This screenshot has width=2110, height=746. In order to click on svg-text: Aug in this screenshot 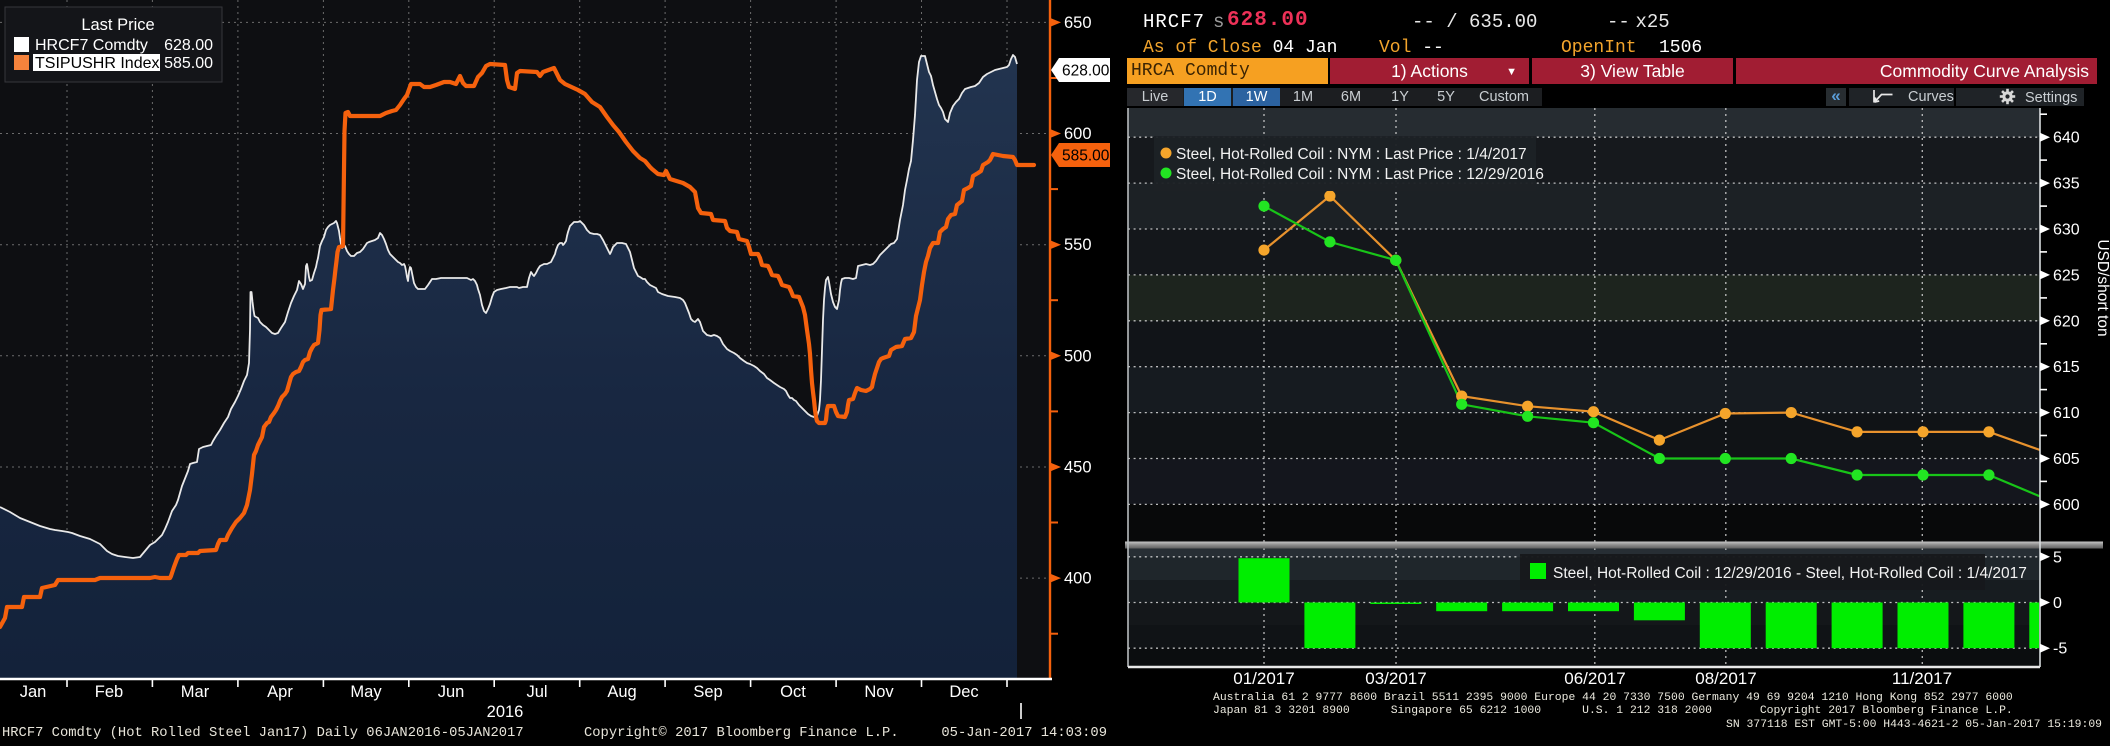, I will do `click(621, 692)`.